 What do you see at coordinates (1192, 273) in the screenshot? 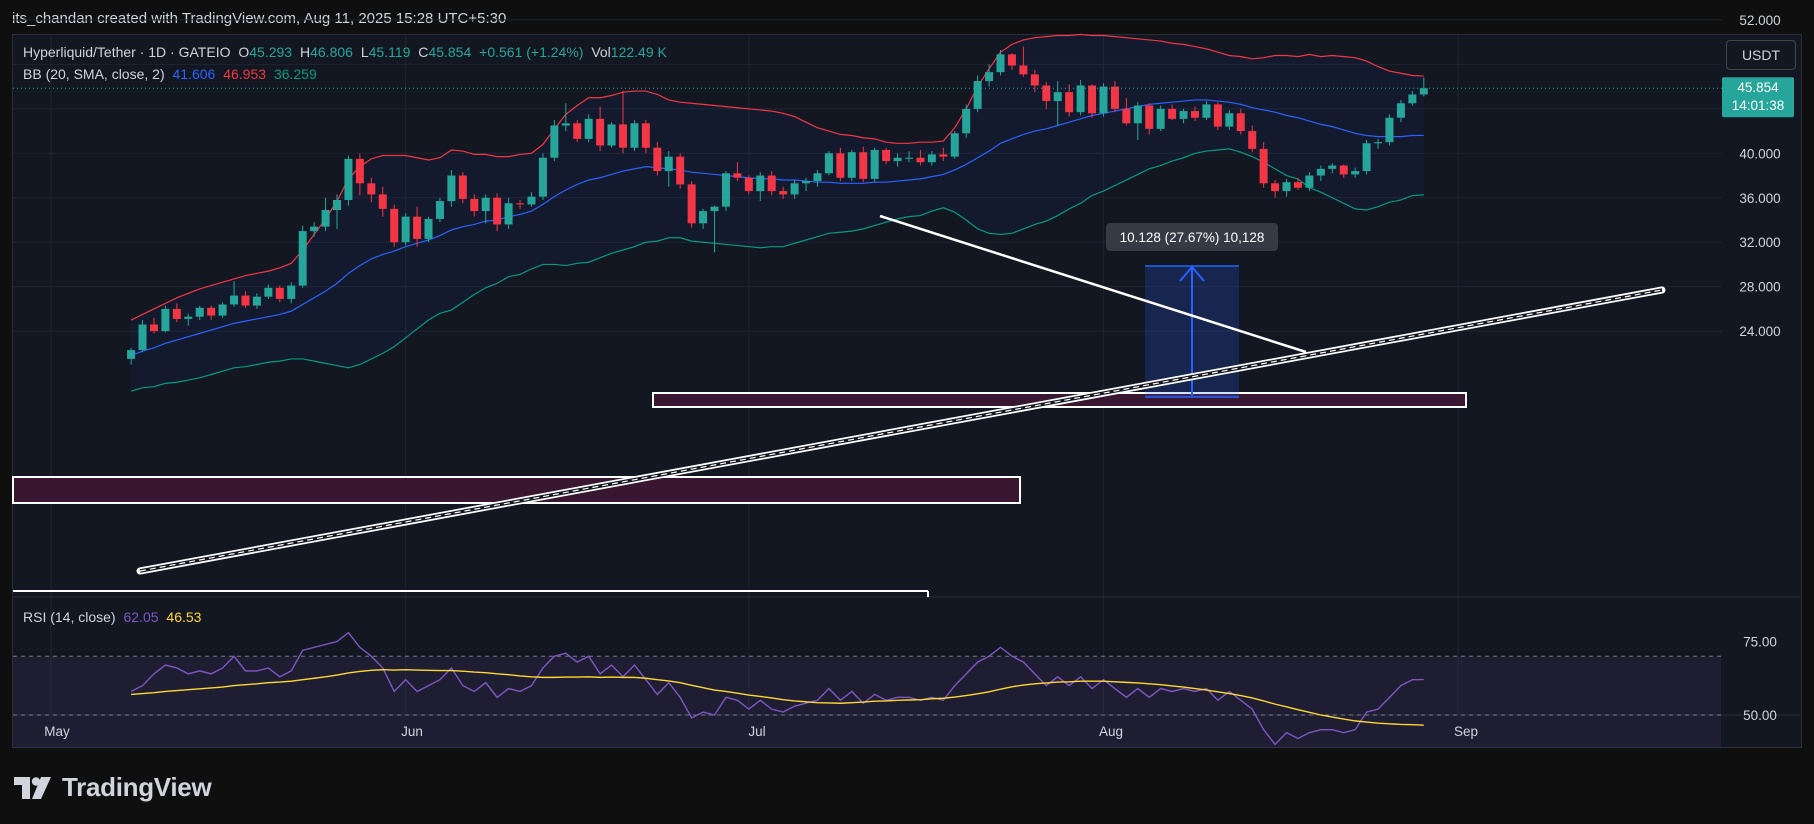
I see `measure-arrow-head` at bounding box center [1192, 273].